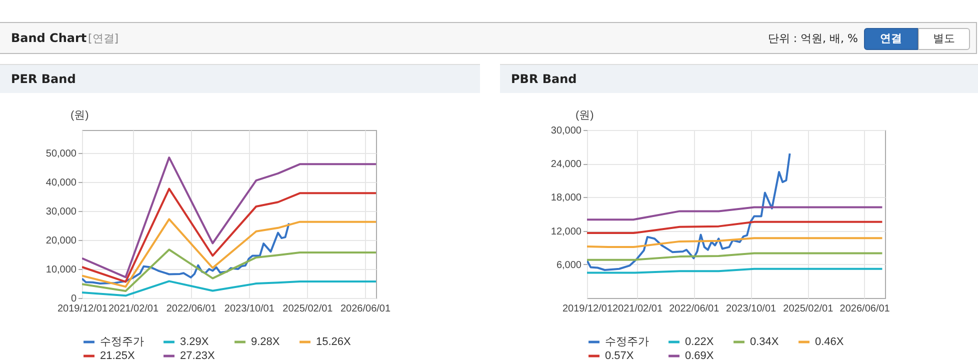 Image resolution: width=978 pixels, height=364 pixels. What do you see at coordinates (566, 232) in the screenshot?
I see `y-tick-label: 12,000` at bounding box center [566, 232].